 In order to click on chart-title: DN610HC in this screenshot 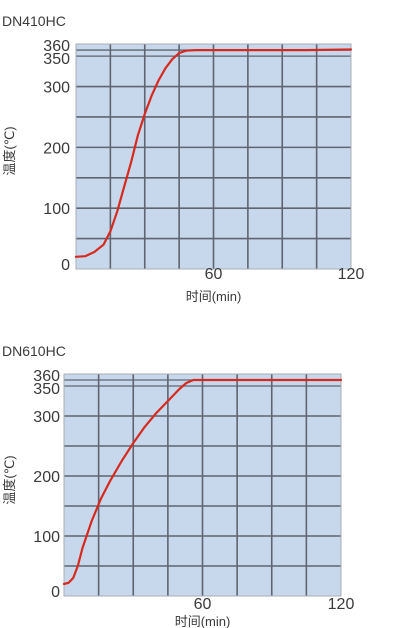, I will do `click(34, 351)`.